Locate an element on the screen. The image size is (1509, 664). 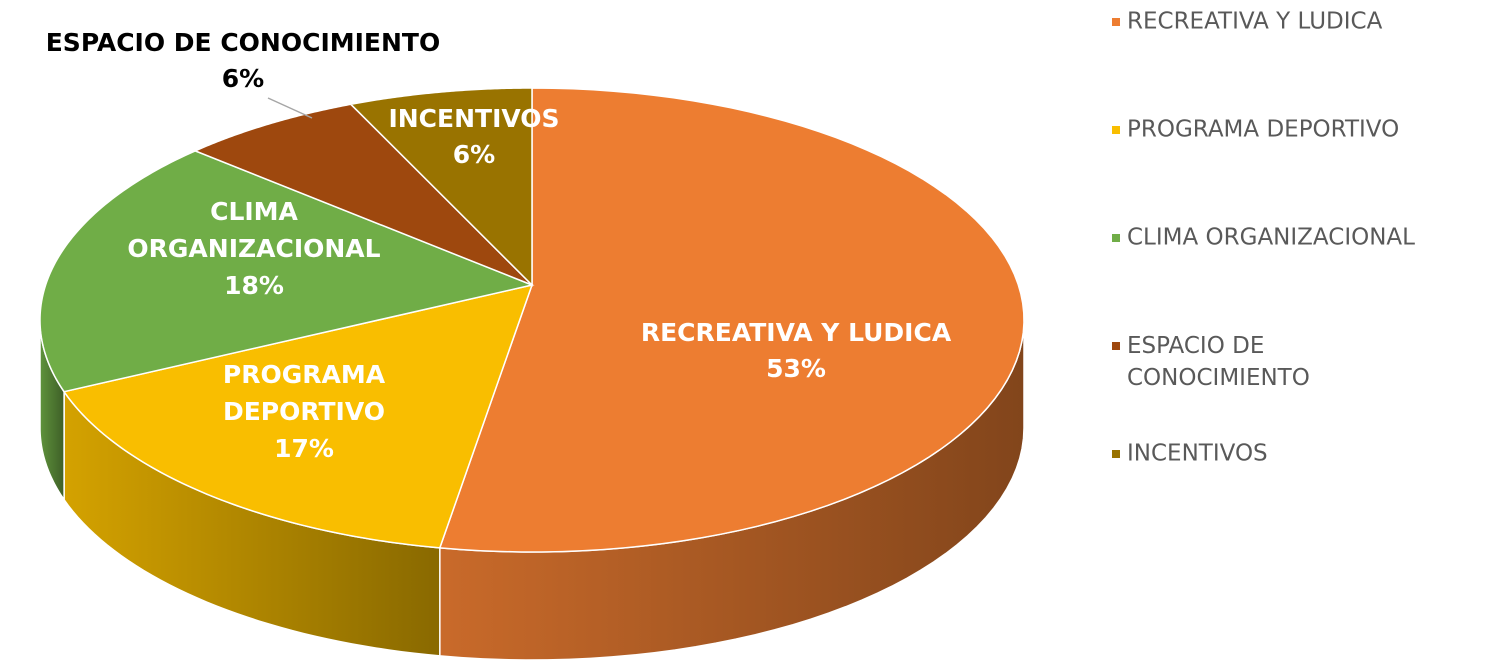
data-label: CLIMA ORGANIZACIONAL is located at coordinates (253, 230).